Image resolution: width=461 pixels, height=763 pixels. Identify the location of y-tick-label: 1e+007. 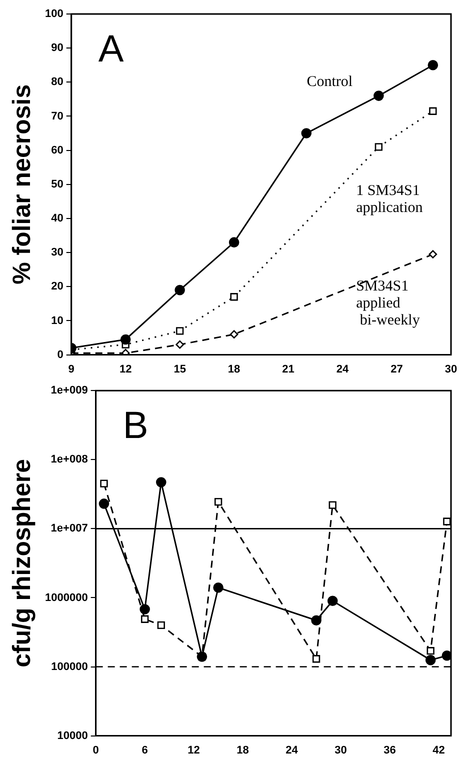
(69, 528).